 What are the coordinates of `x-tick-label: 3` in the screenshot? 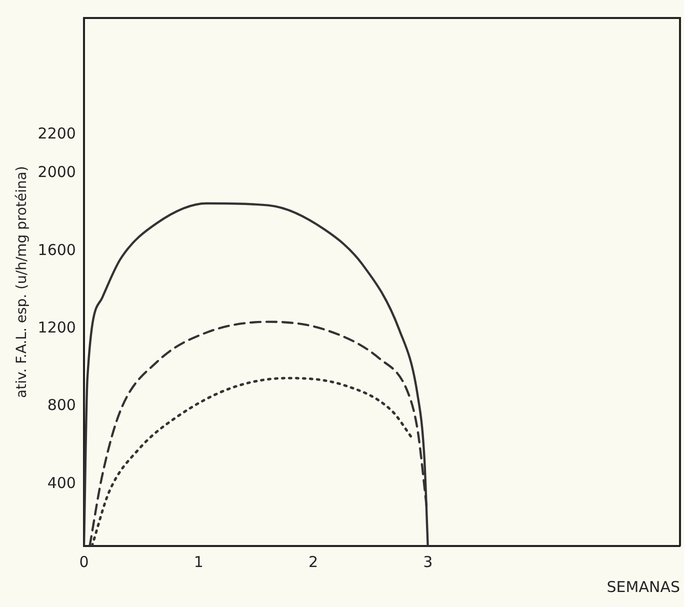 It's located at (428, 561).